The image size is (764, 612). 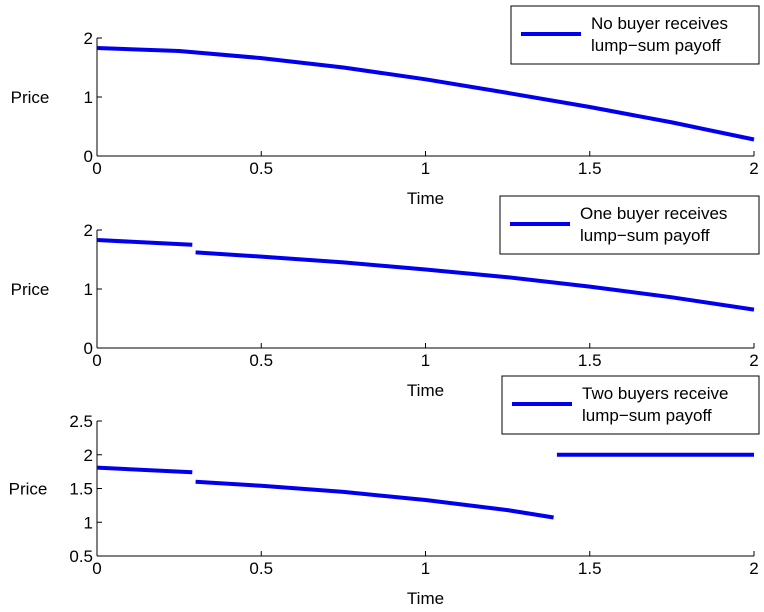 What do you see at coordinates (635, 35) in the screenshot?
I see `legend: No buyer receives lump−sum payoff` at bounding box center [635, 35].